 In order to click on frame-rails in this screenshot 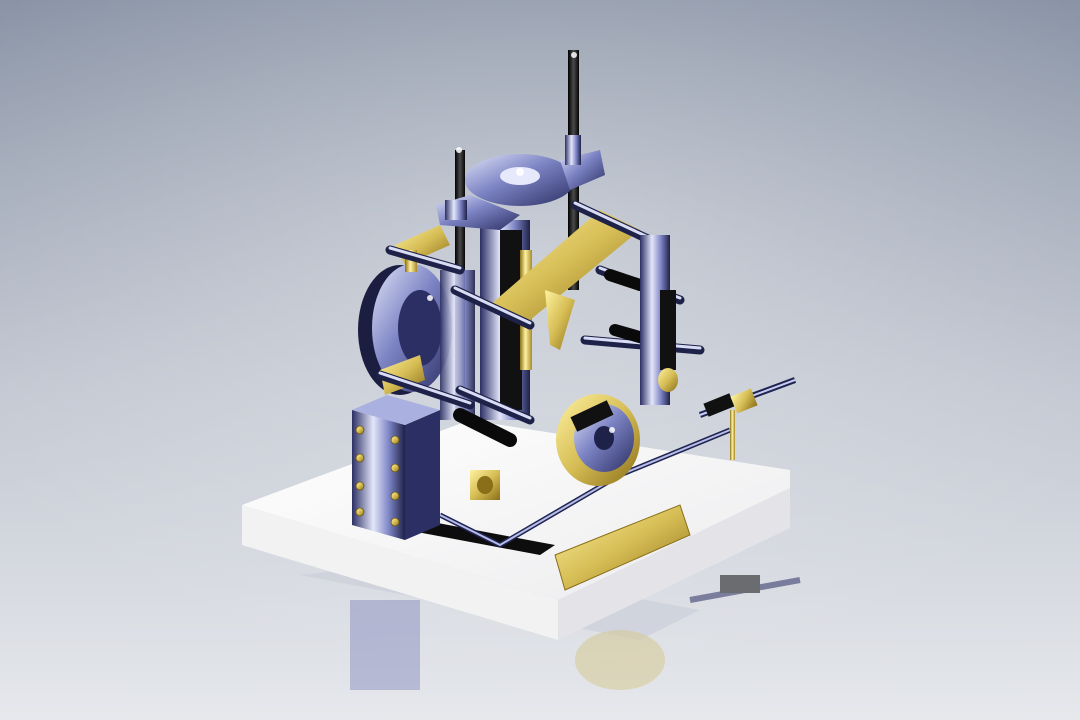, I will do `click(588, 466)`.